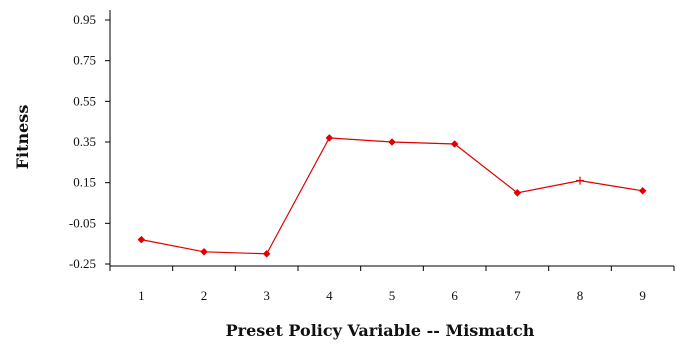  I want to click on x-tick-label: 5, so click(392, 295).